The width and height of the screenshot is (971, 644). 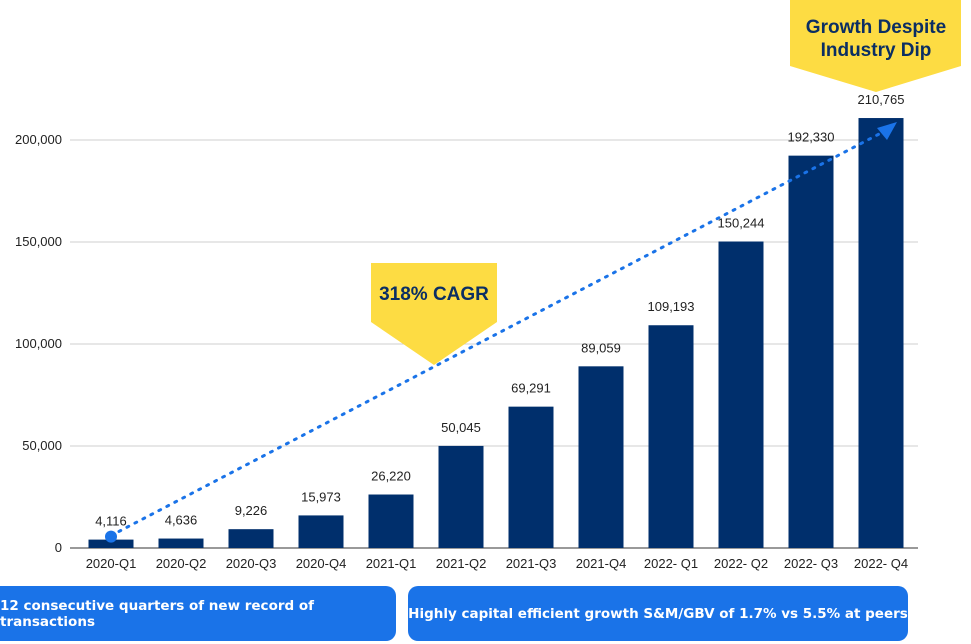 I want to click on data-label: 192,330, so click(x=811, y=137).